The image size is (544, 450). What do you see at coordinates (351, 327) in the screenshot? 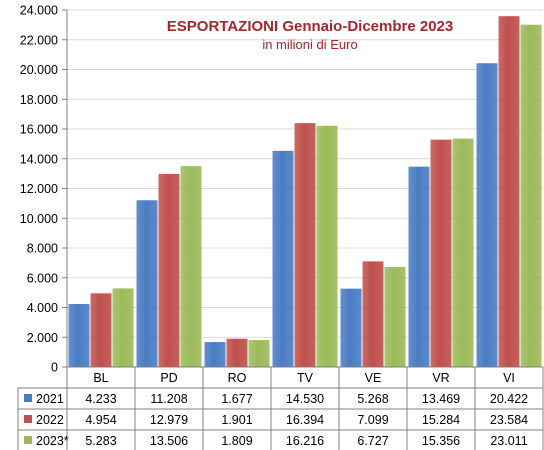
I see `bar-ve-2021` at bounding box center [351, 327].